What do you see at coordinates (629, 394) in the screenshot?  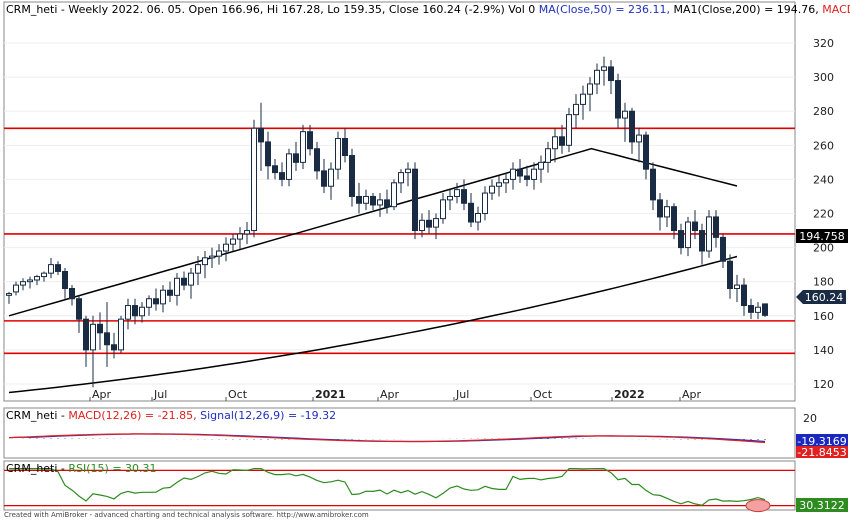 I see `x-tick-label: 2022` at bounding box center [629, 394].